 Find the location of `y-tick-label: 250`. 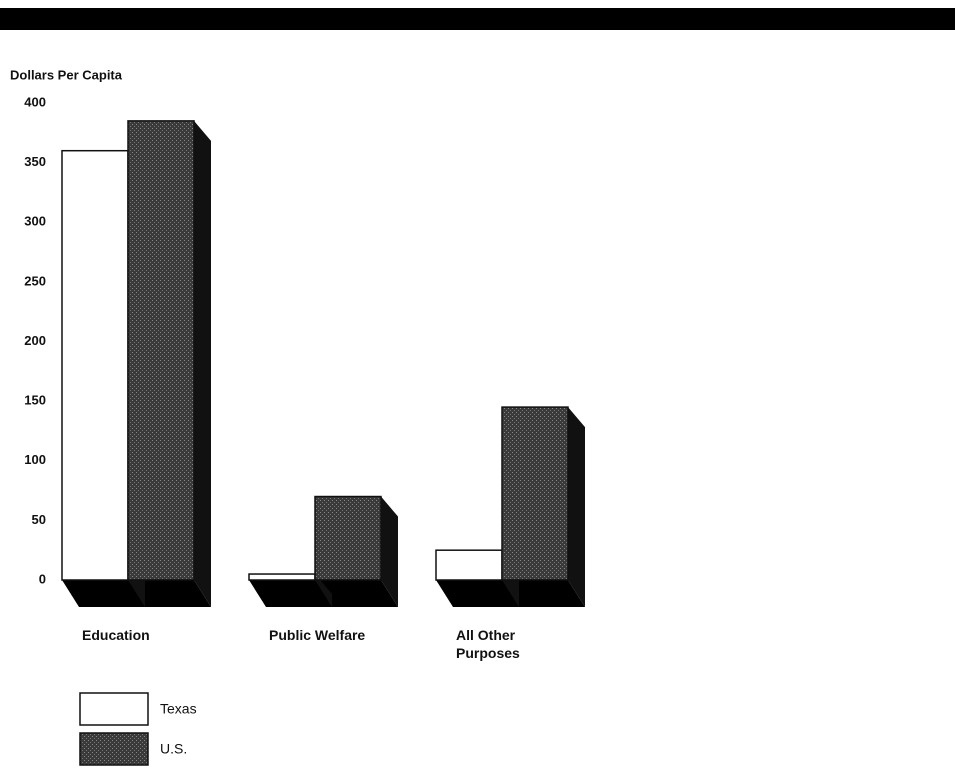

y-tick-label: 250 is located at coordinates (35, 280).